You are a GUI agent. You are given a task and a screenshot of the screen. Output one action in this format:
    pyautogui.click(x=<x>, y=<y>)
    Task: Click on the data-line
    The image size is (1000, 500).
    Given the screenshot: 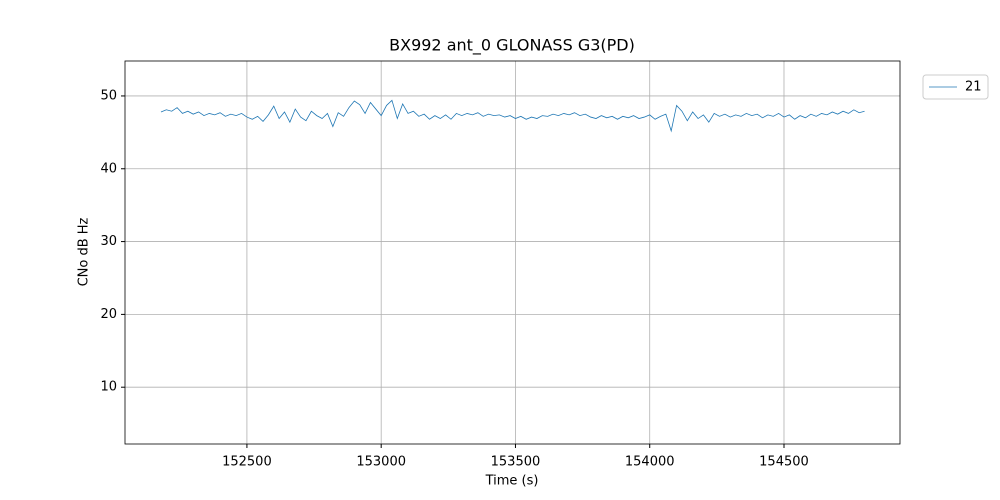 What is the action you would take?
    pyautogui.click(x=512, y=116)
    